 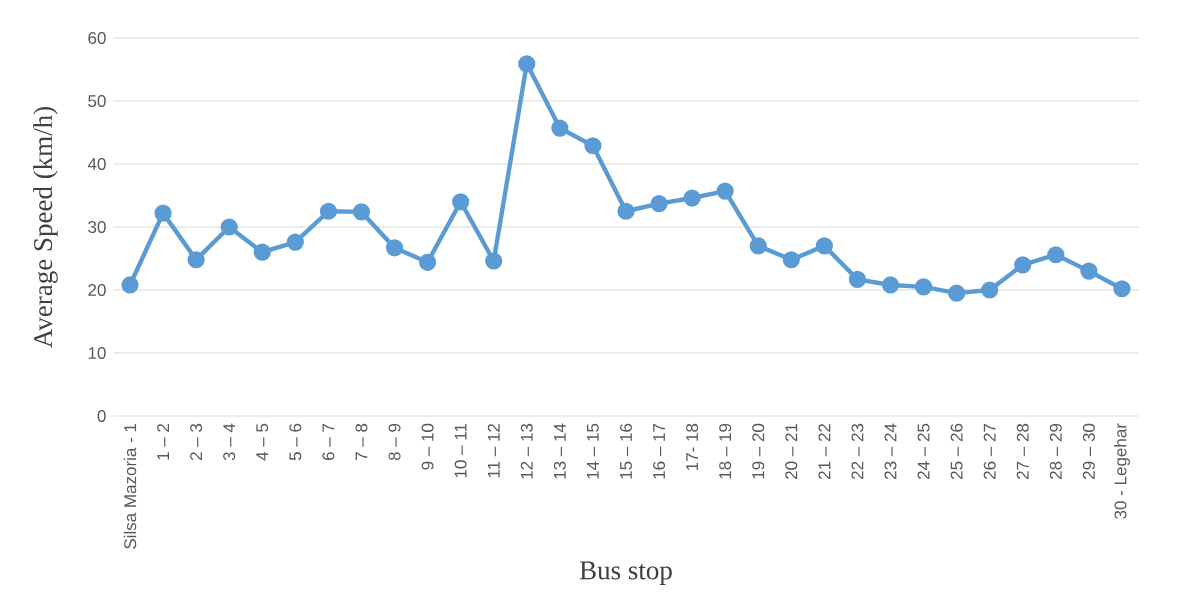 What do you see at coordinates (923, 451) in the screenshot?
I see `x-tick-label: 24 – 25` at bounding box center [923, 451].